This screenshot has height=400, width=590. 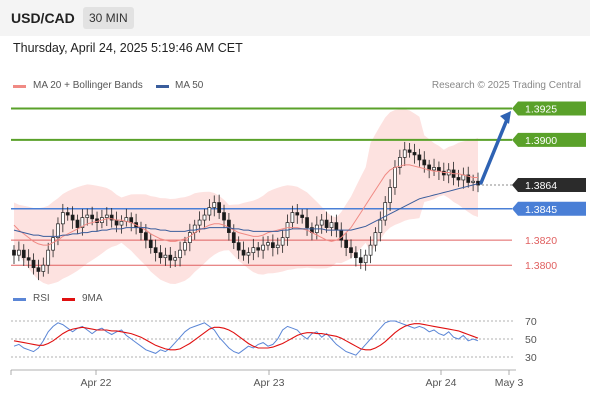 I want to click on level-label-4: 1.3820, so click(x=541, y=241).